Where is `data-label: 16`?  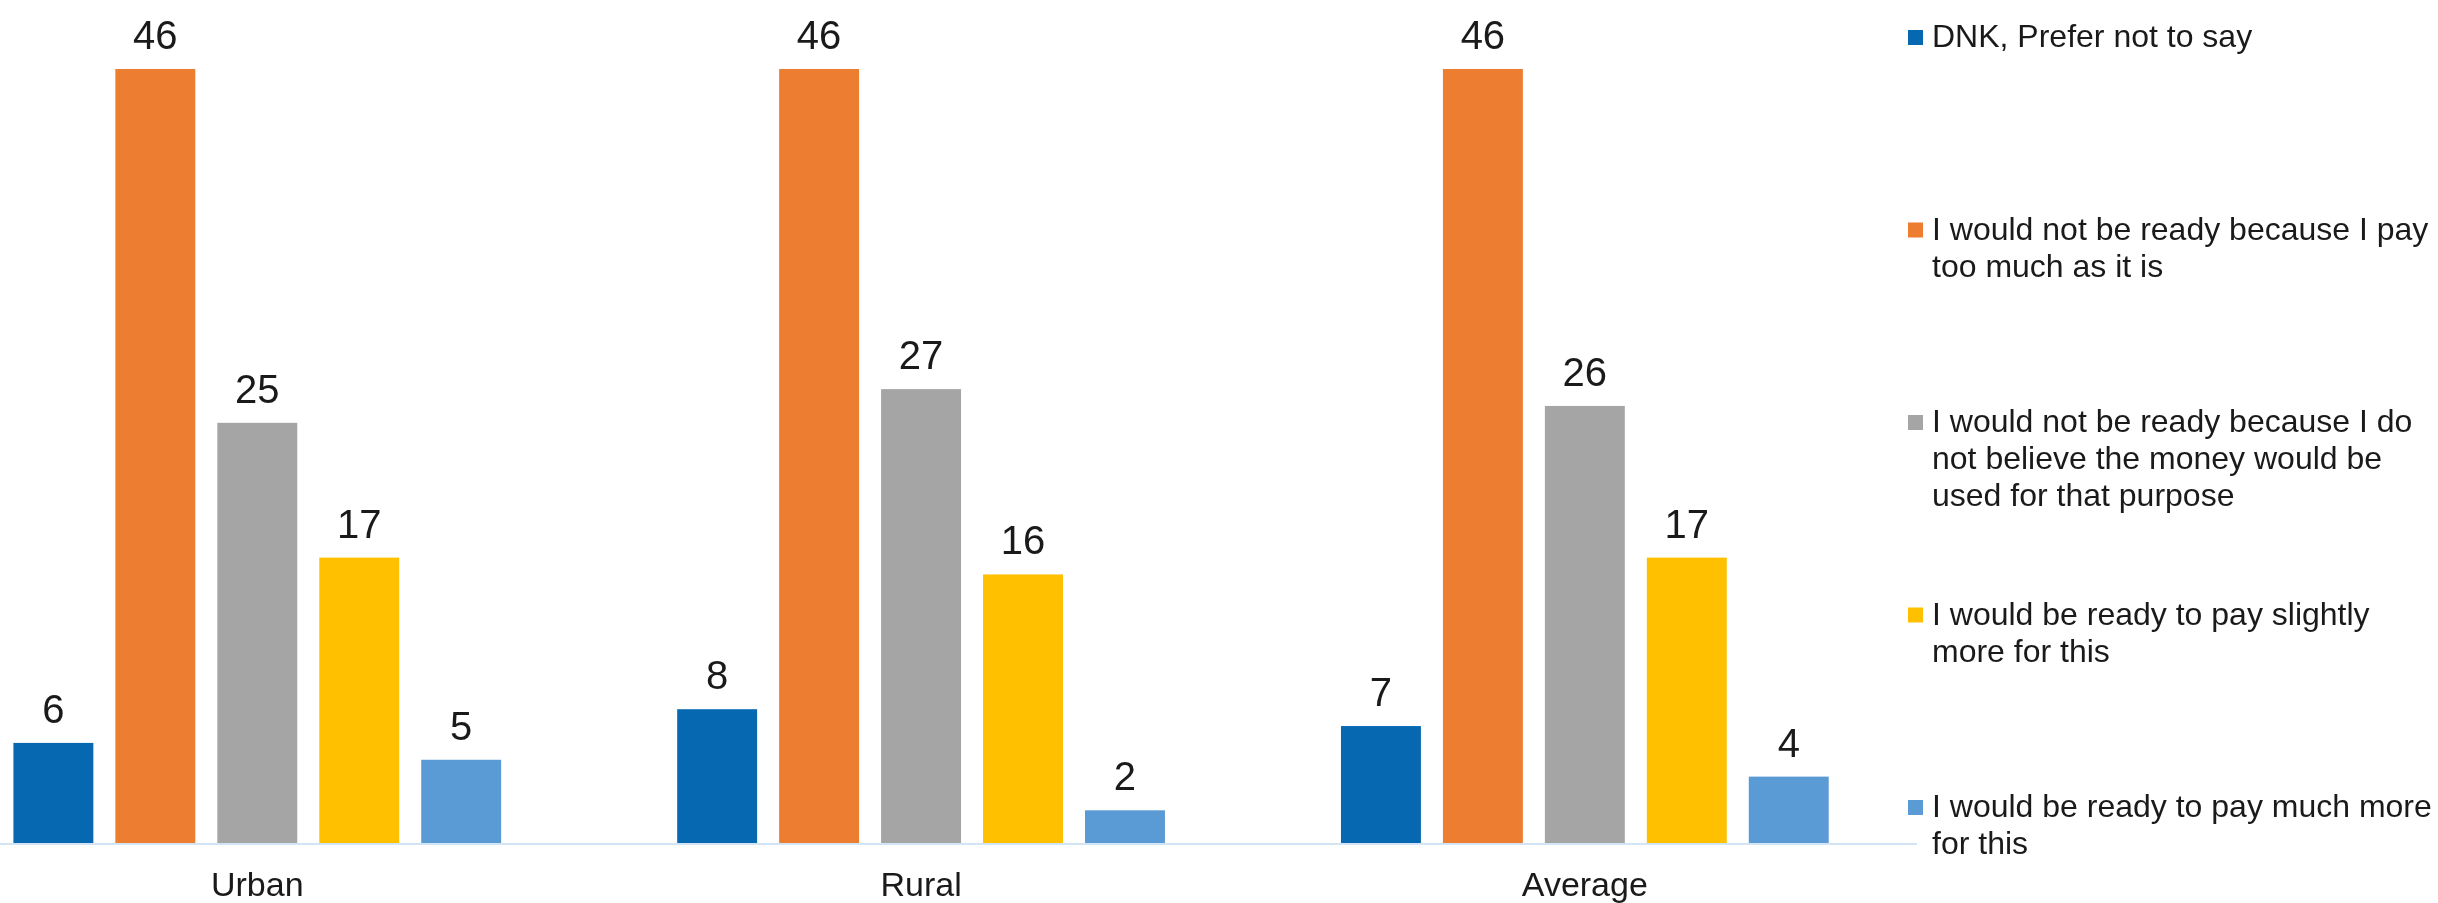 data-label: 16 is located at coordinates (1023, 540).